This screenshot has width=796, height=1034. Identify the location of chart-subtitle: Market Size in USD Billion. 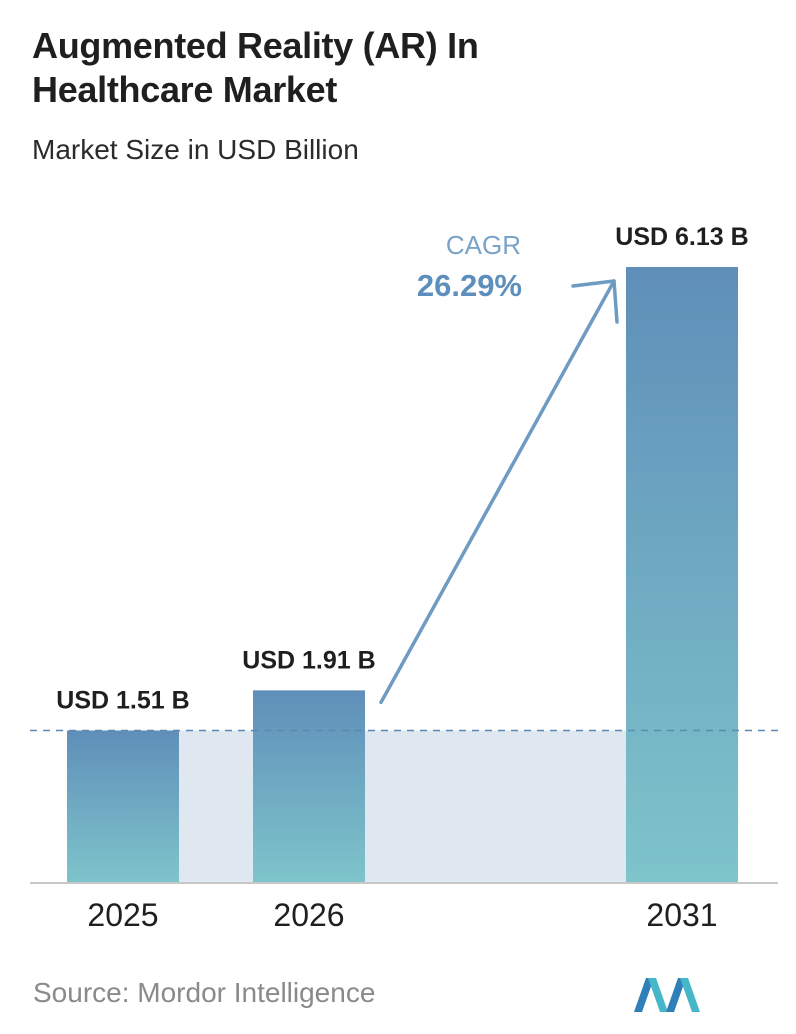
(195, 149).